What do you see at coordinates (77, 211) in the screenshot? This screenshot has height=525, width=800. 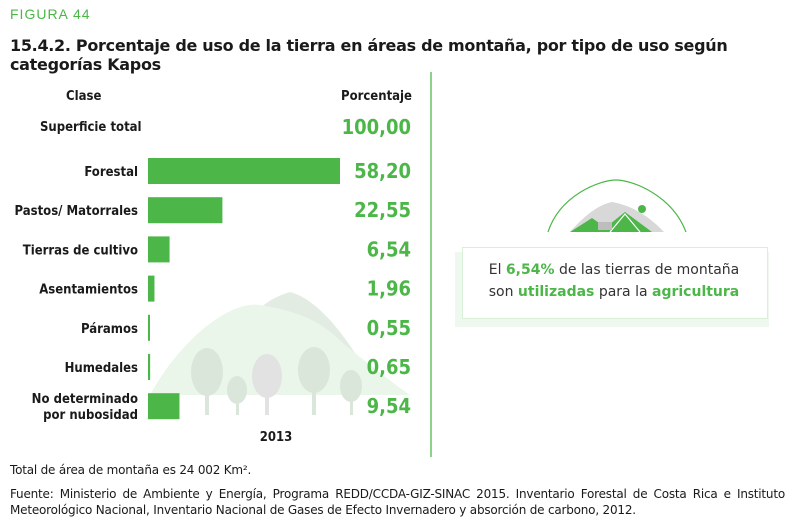 I see `category-label: Pastos/ Matorrales` at bounding box center [77, 211].